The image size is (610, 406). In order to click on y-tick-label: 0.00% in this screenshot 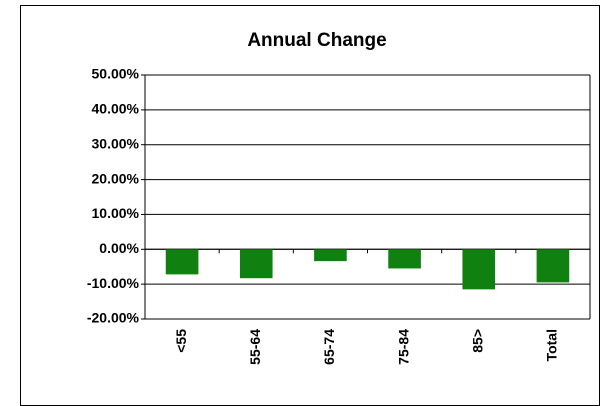, I will do `click(119, 248)`.